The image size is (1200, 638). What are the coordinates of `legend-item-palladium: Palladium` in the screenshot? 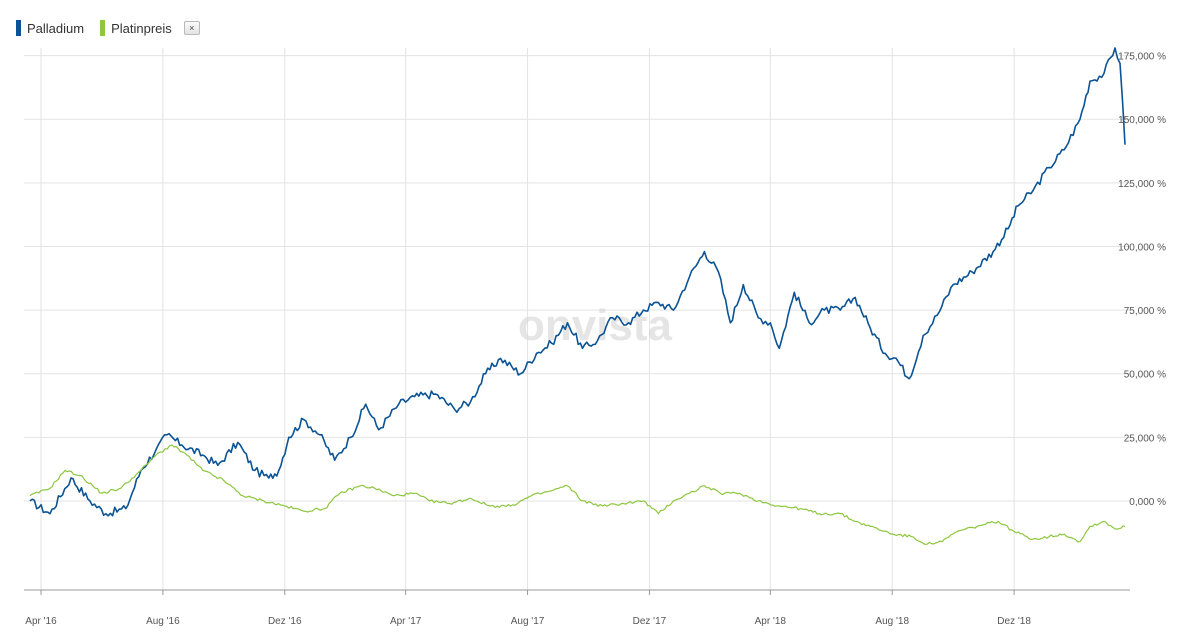 It's located at (50, 28).